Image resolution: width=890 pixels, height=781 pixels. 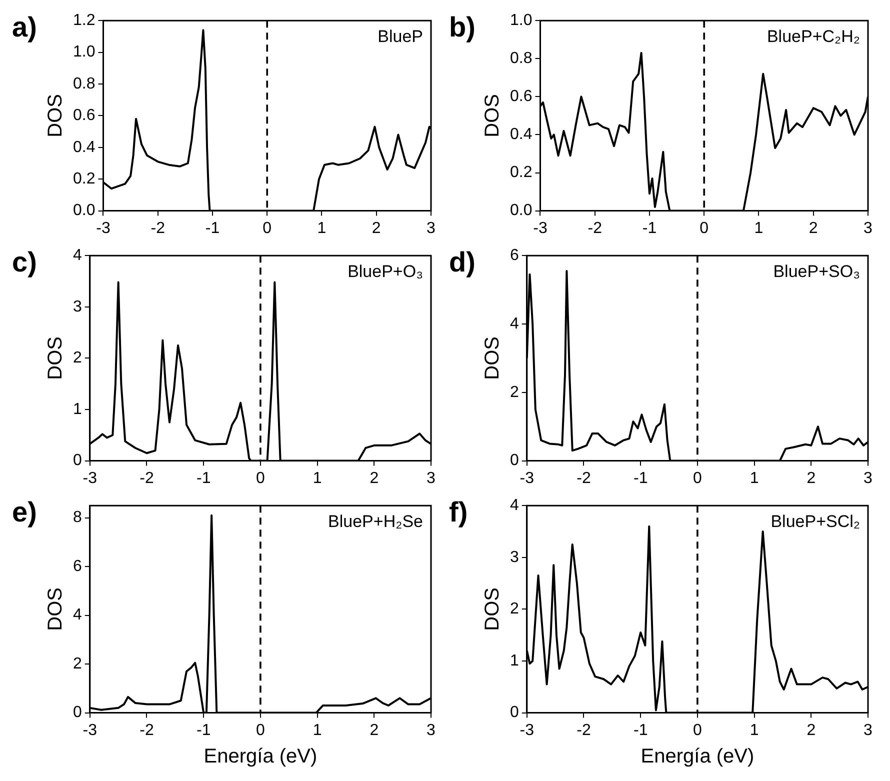 I want to click on annotation: BlueP+C₂H₂, so click(x=813, y=36).